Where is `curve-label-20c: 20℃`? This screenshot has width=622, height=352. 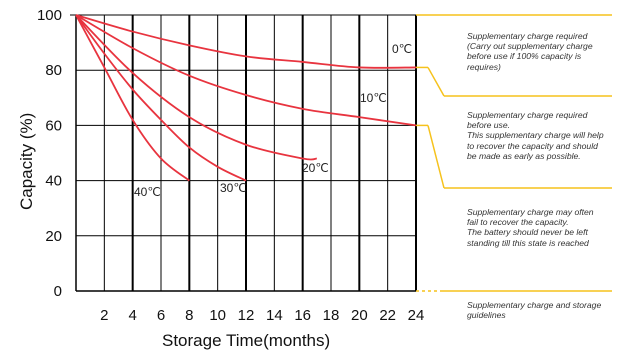
curve-label-20c: 20℃ is located at coordinates (315, 168).